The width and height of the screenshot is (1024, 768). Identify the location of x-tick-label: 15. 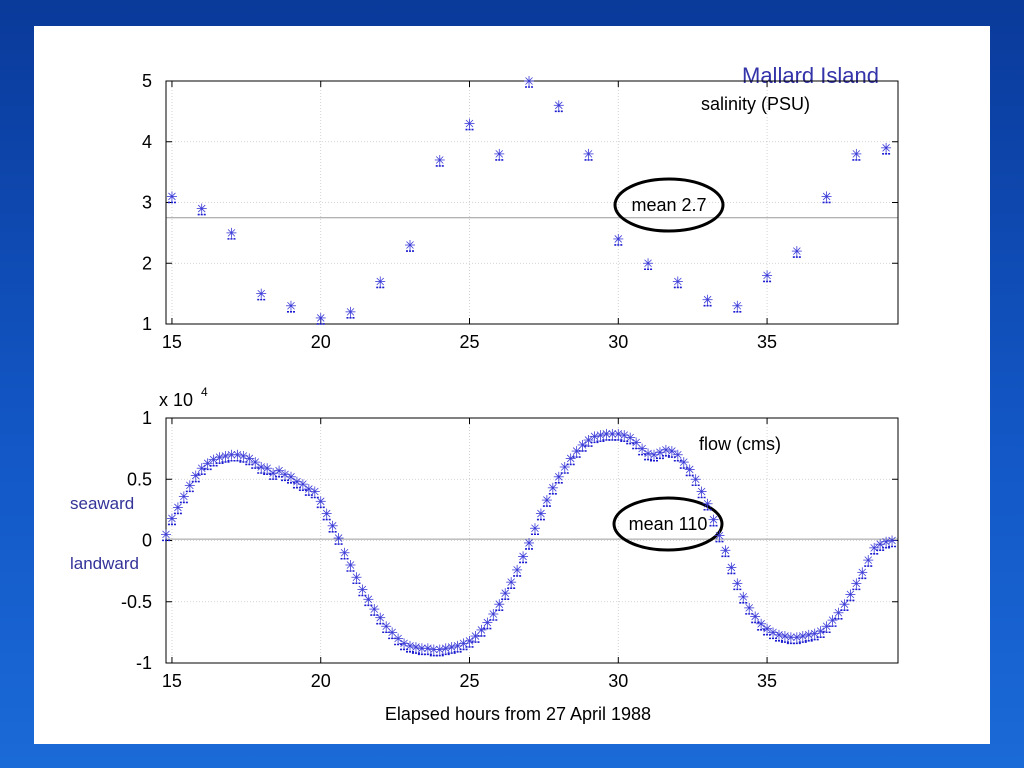
(172, 681).